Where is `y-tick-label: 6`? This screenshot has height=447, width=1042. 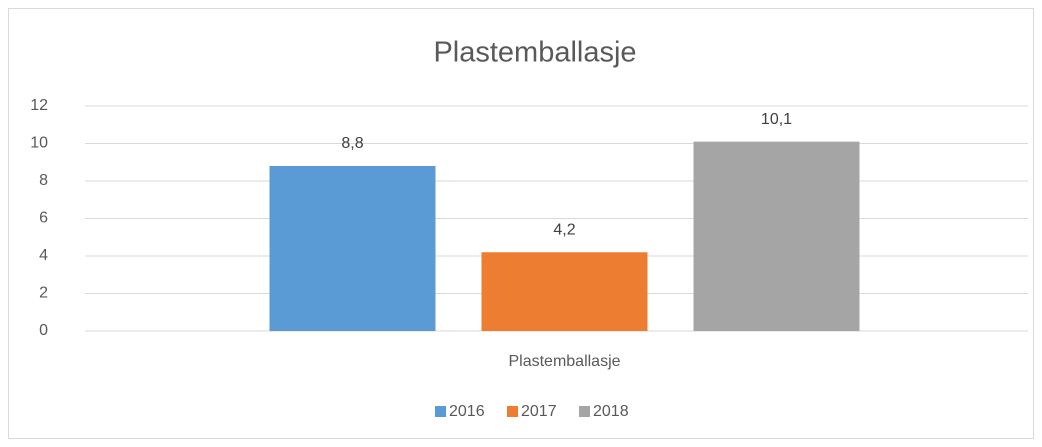
y-tick-label: 6 is located at coordinates (43, 218).